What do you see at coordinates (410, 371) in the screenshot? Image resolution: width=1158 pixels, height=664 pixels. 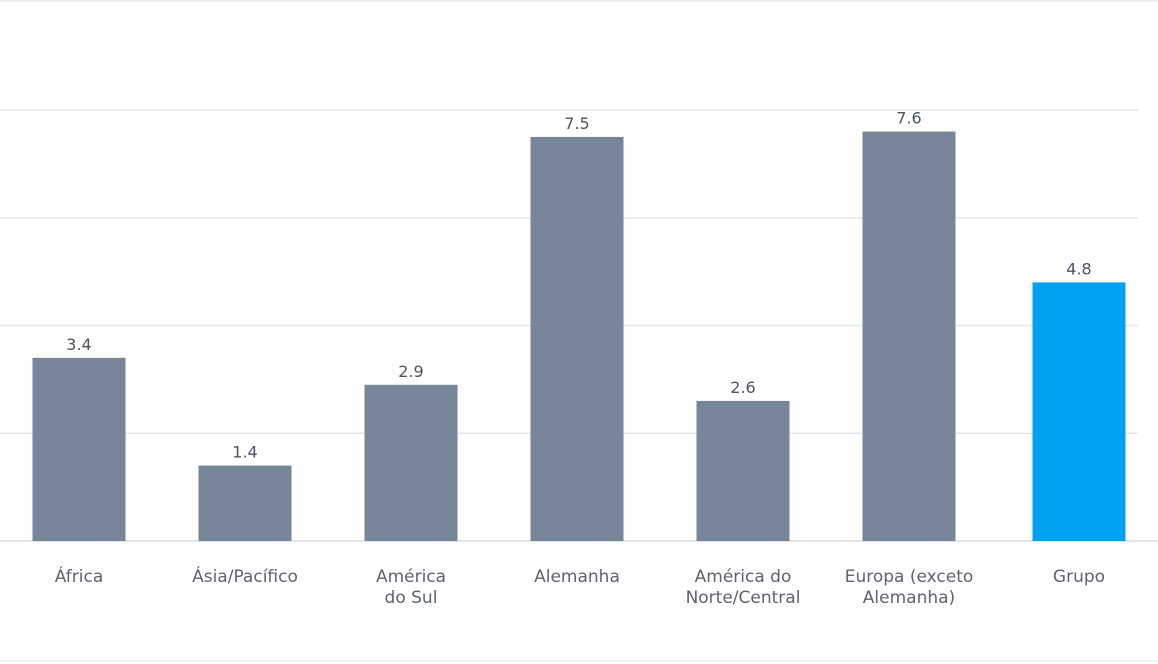 I see `bar-value-label-2: 2.9` at bounding box center [410, 371].